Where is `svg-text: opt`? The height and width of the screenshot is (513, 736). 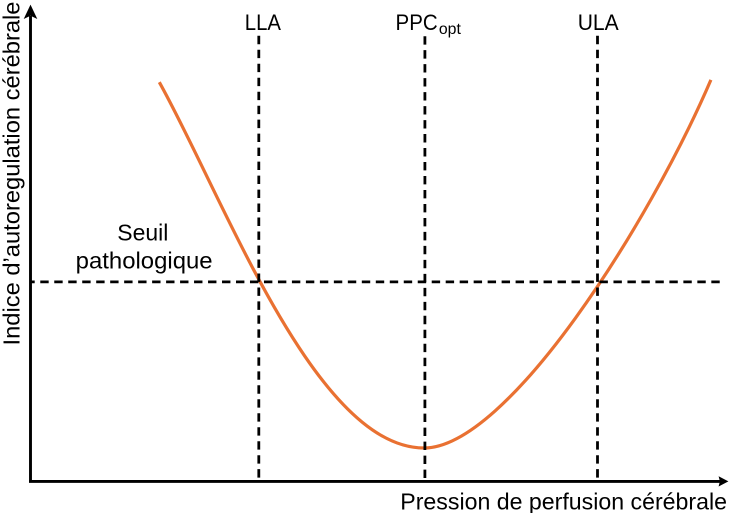 svg-text: opt is located at coordinates (450, 29).